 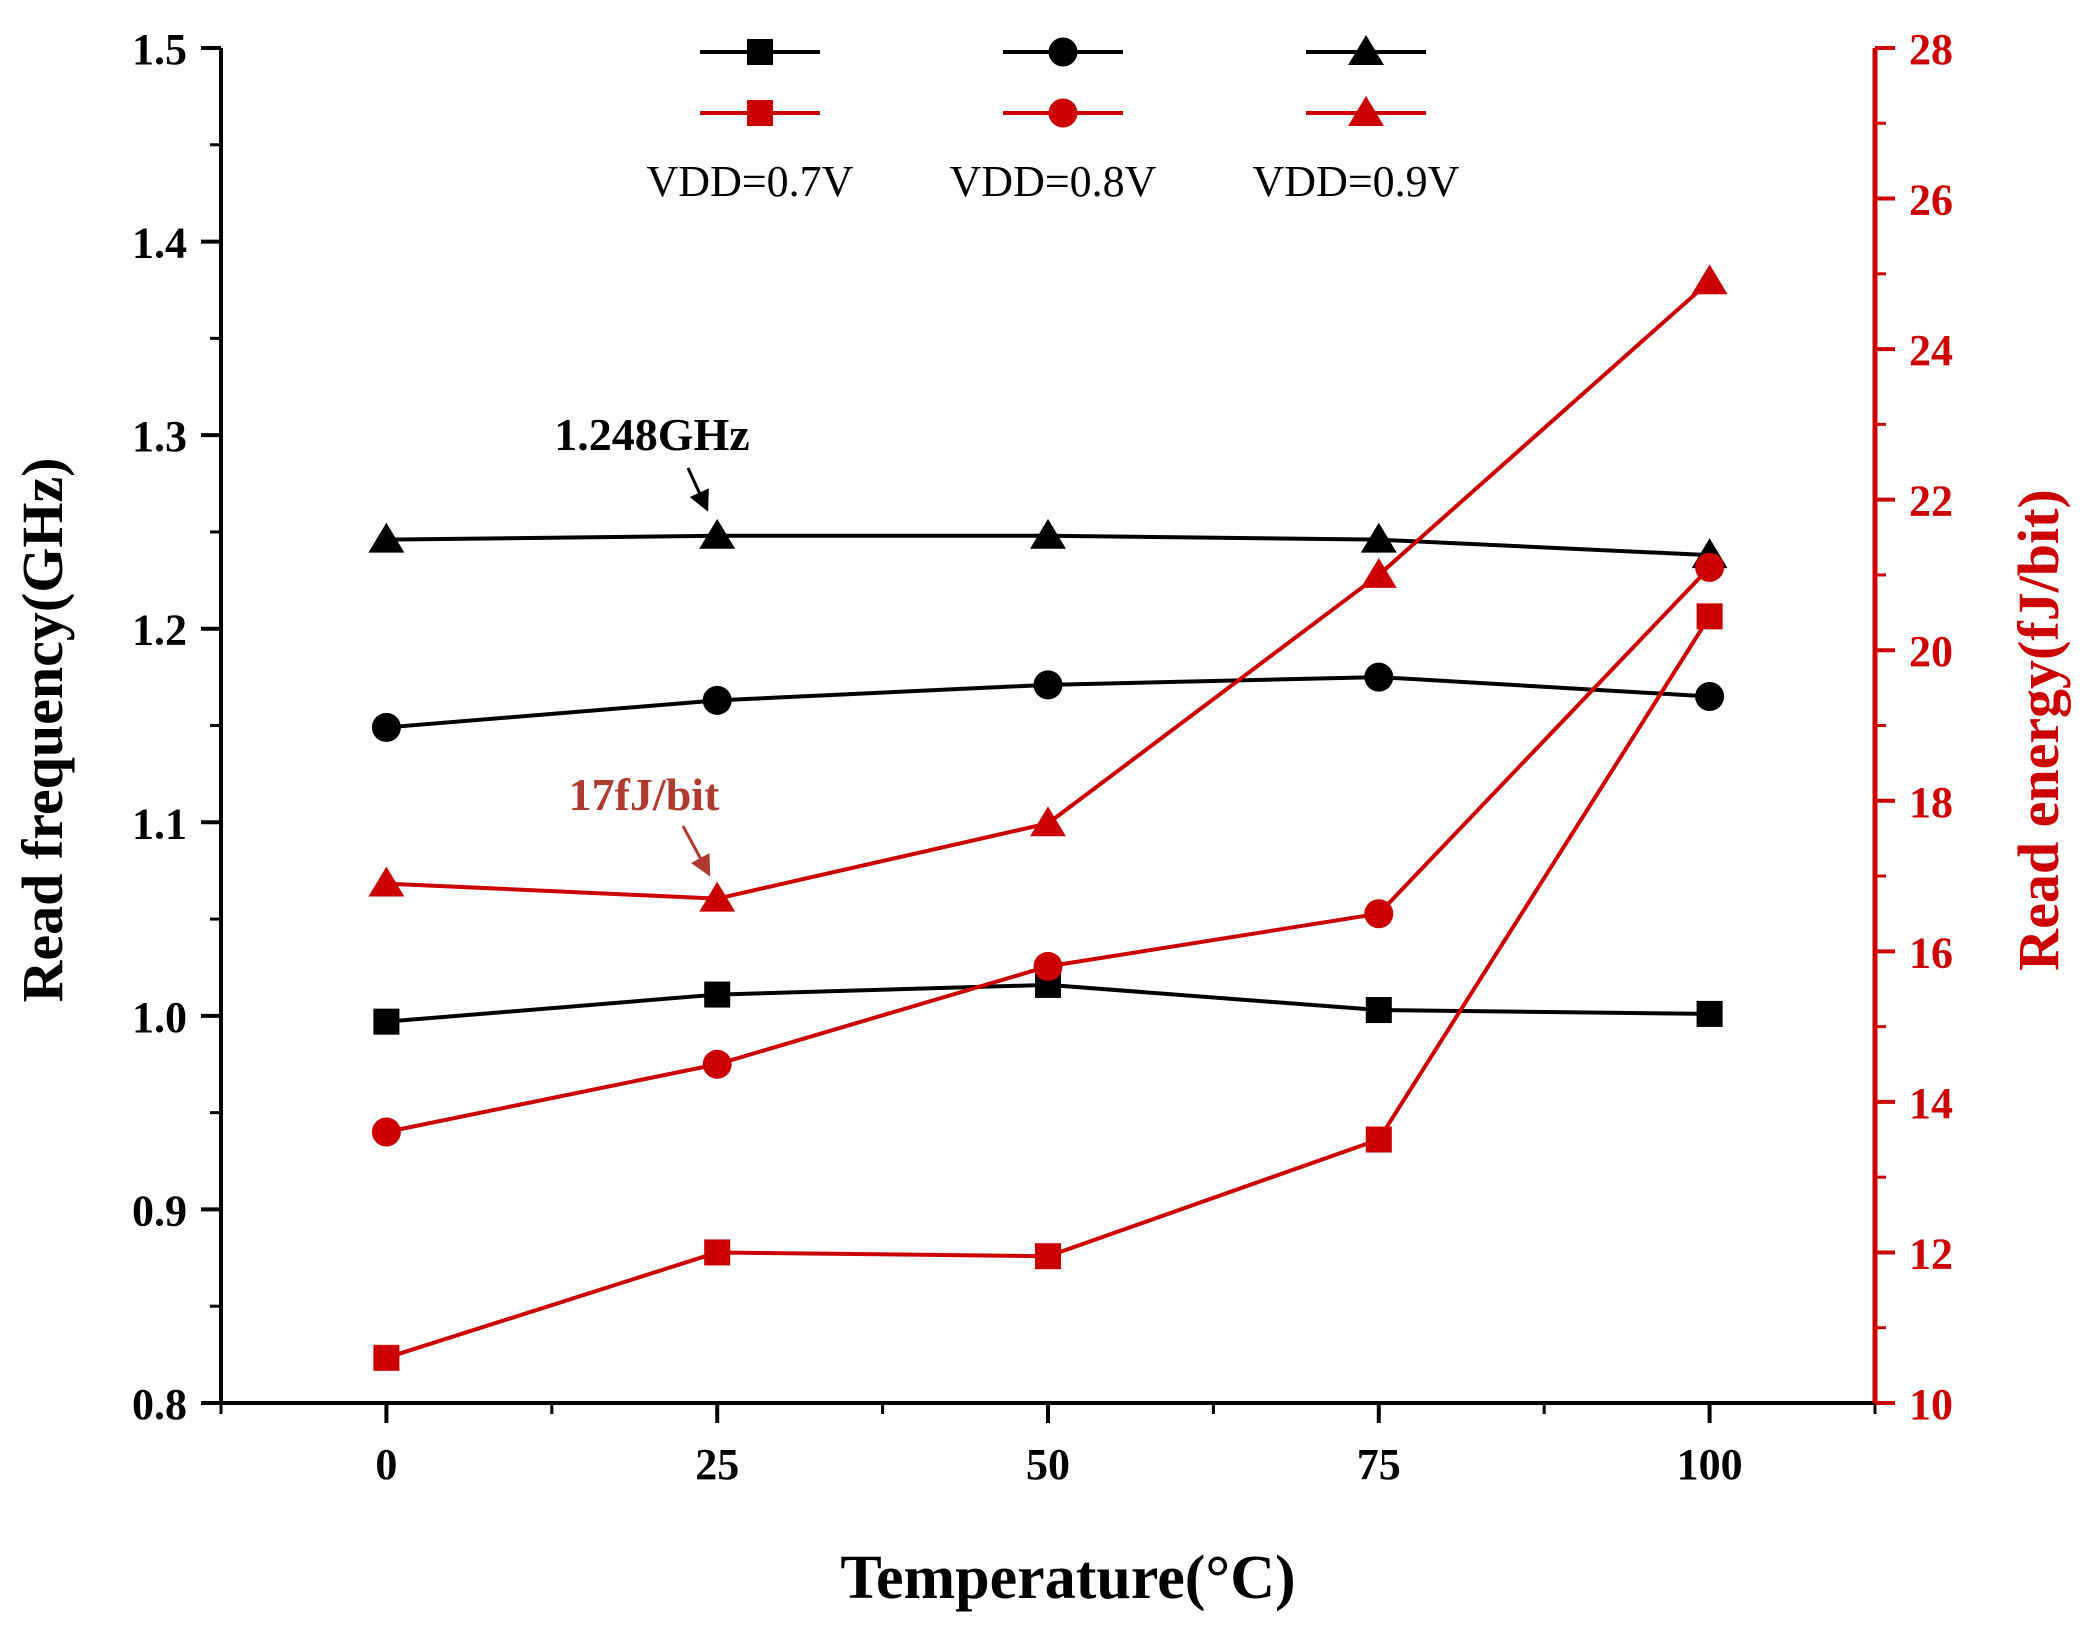 I want to click on right-tick-label: 10, so click(x=1931, y=1404).